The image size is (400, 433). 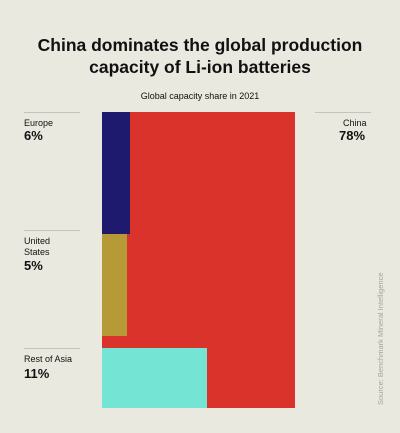 What do you see at coordinates (37, 252) in the screenshot?
I see `united-states-label-line-2: States` at bounding box center [37, 252].